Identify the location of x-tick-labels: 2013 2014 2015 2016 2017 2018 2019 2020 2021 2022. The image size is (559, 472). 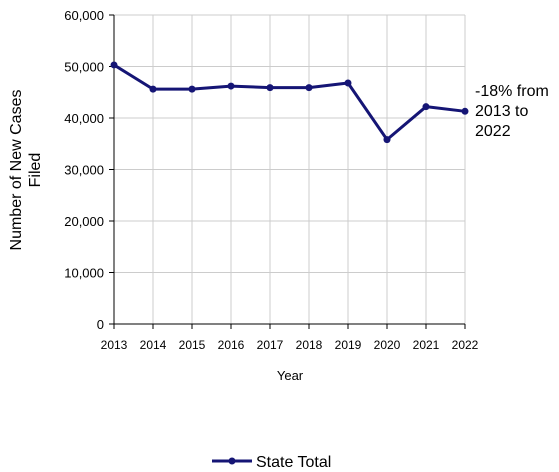
(290, 345).